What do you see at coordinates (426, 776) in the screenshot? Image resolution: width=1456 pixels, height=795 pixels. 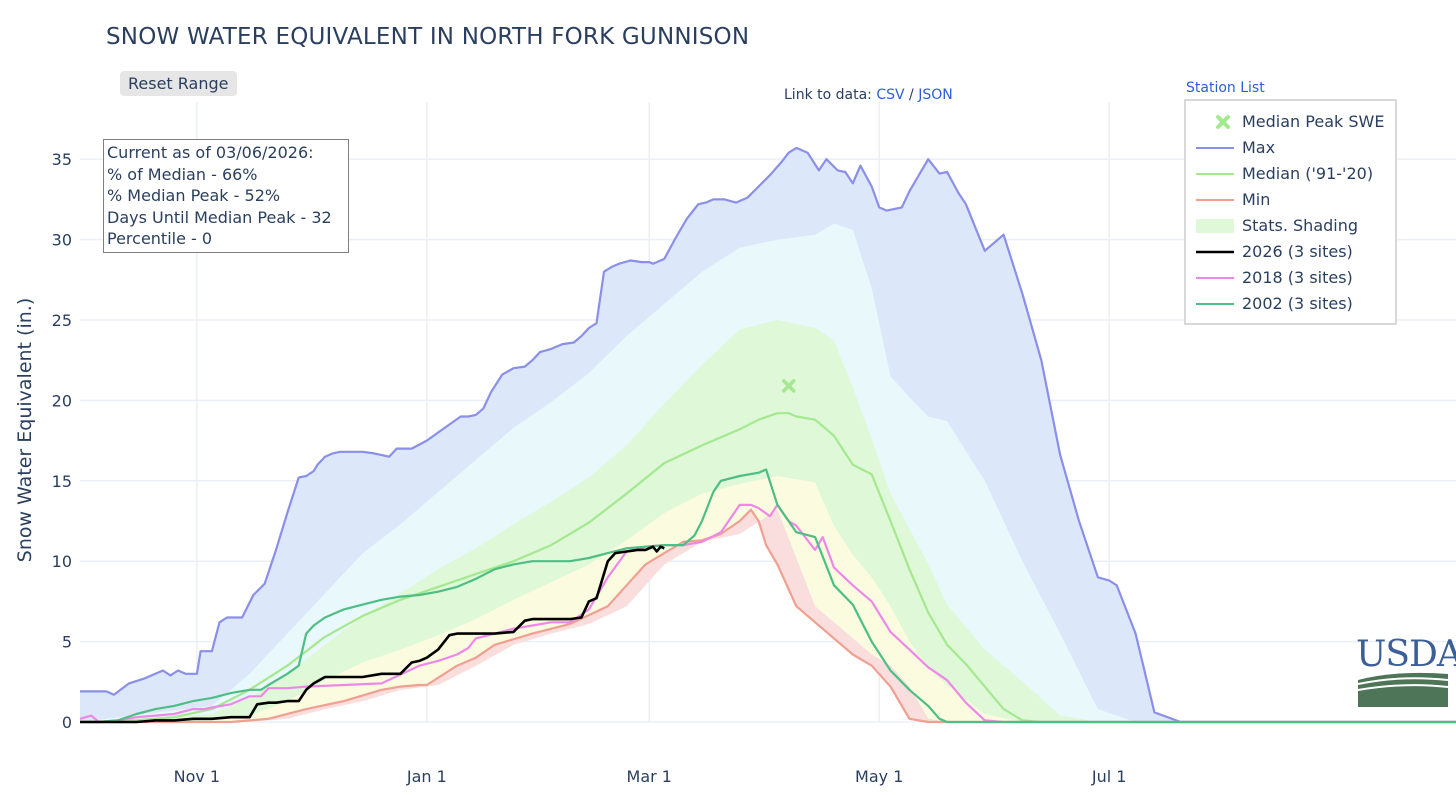 I see `x-tick-label: Jan 1` at bounding box center [426, 776].